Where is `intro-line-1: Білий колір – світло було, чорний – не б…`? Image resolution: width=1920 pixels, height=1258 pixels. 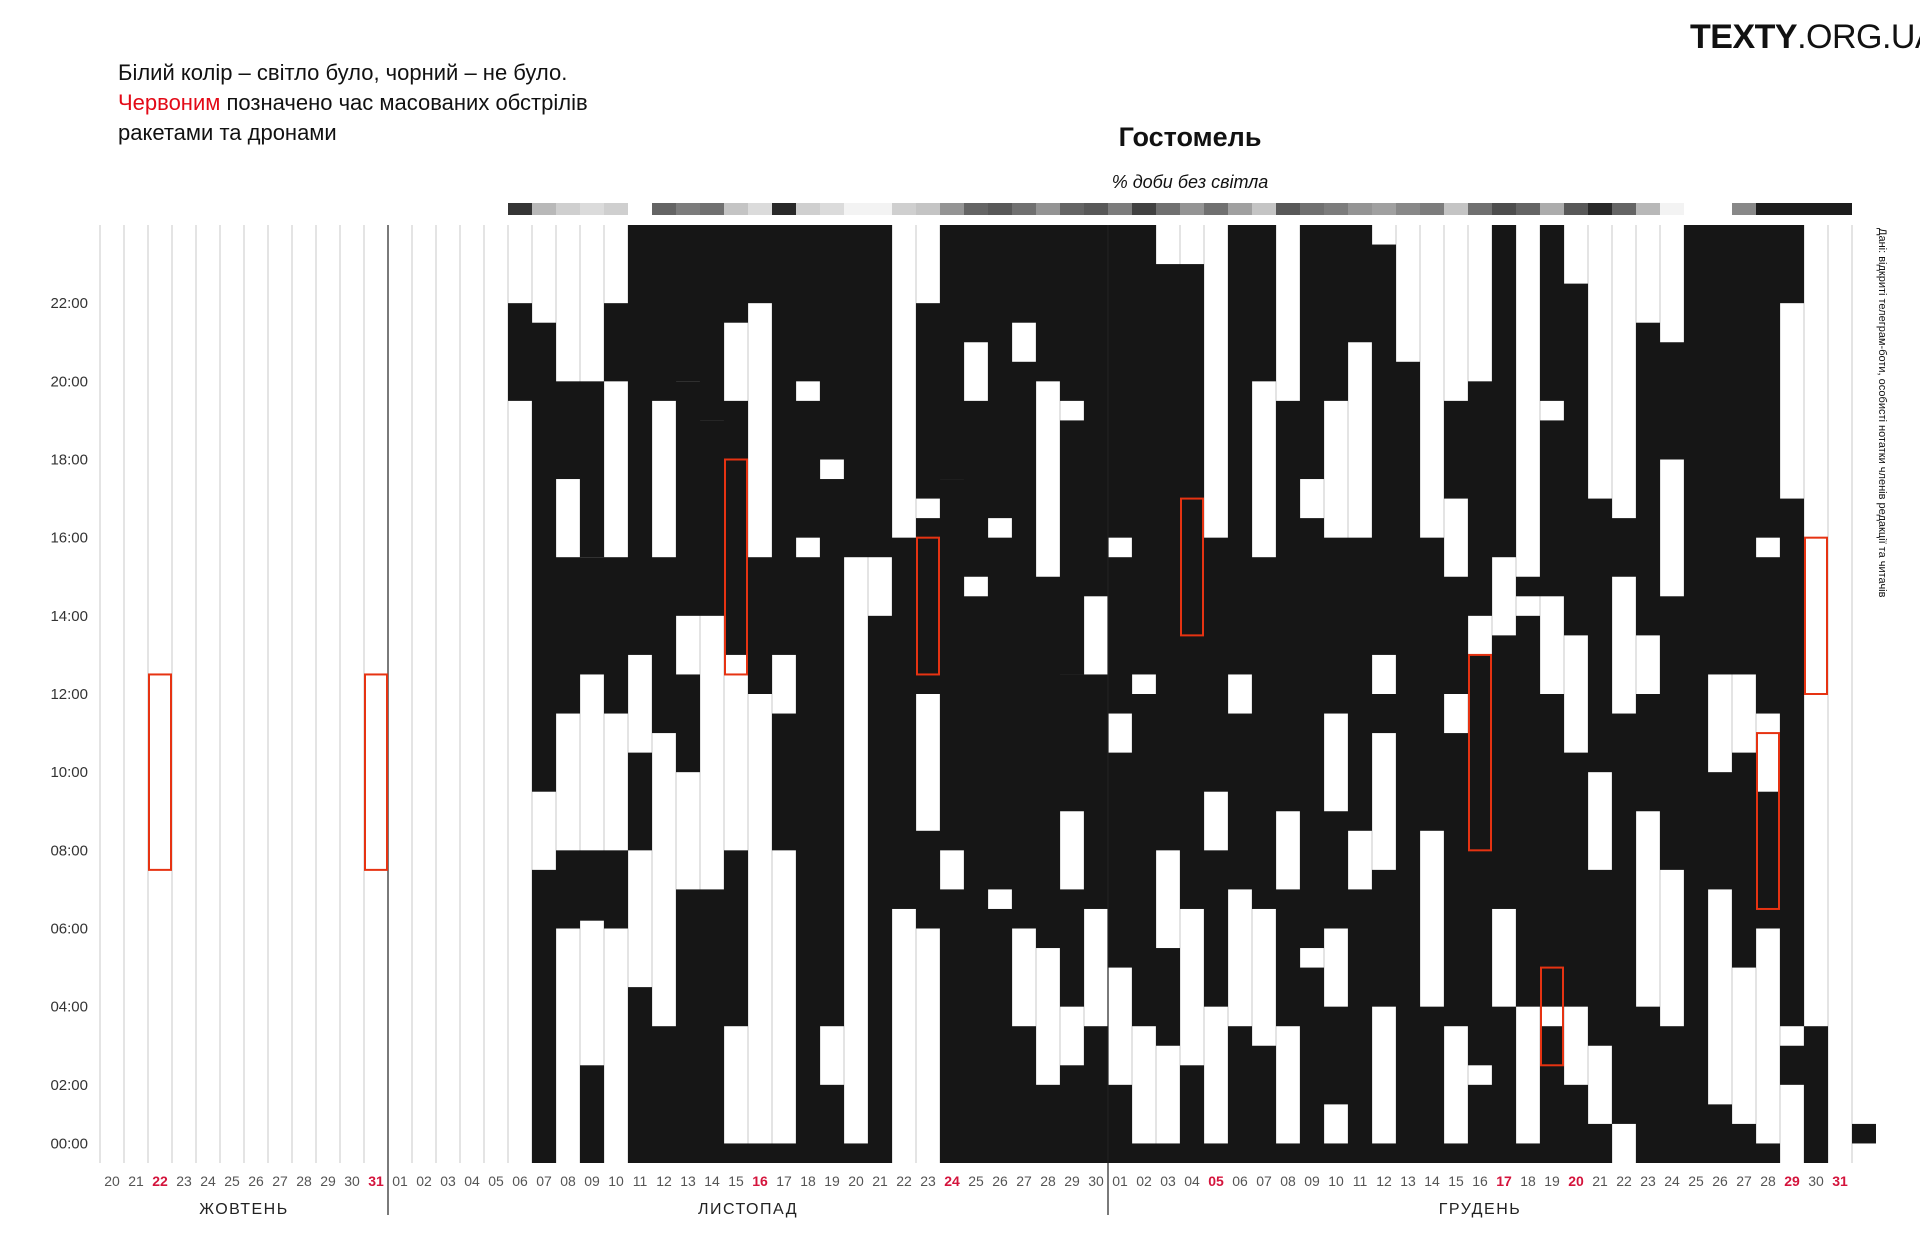
intro-line-1: Білий колір – світло було, чорний – не б… is located at coordinates (343, 72).